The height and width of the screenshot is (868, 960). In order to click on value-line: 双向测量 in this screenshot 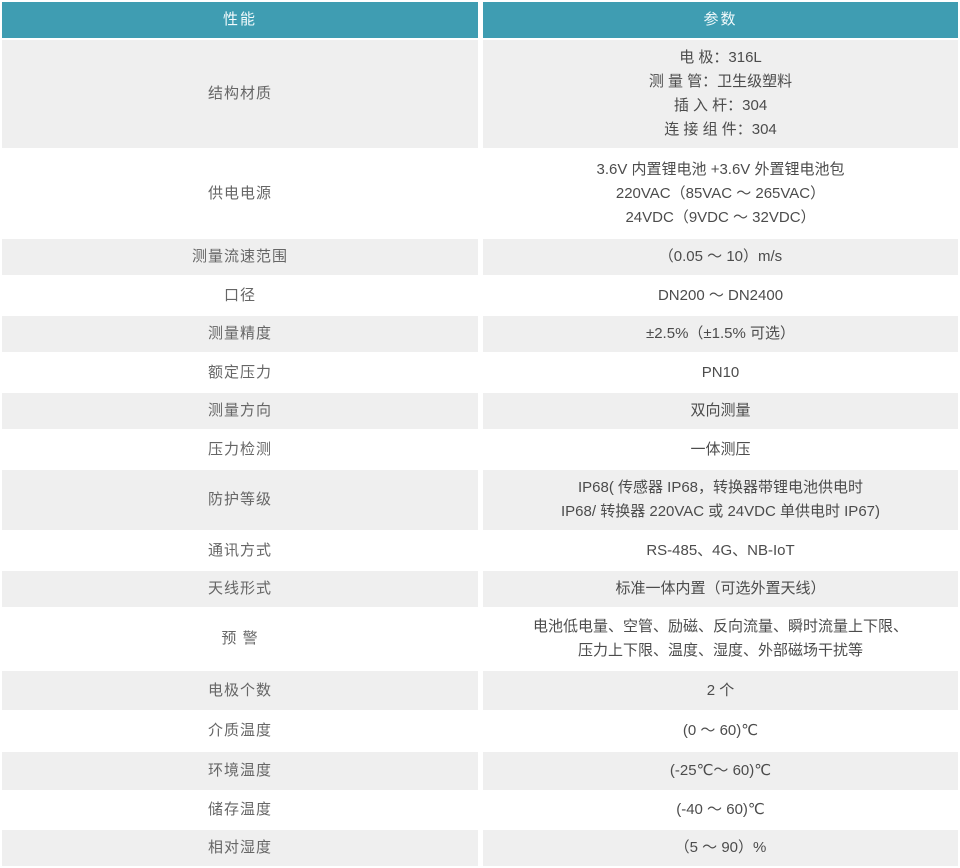, I will do `click(720, 410)`.